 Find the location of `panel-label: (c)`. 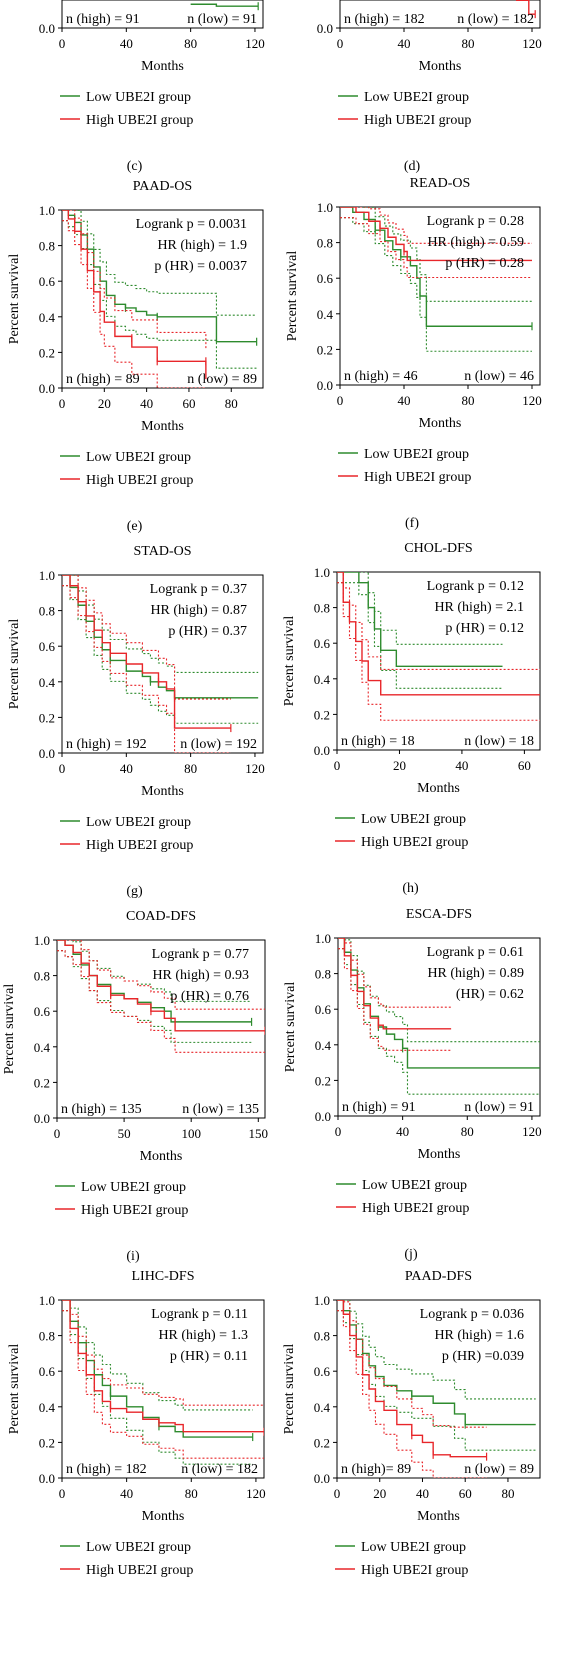

panel-label: (c) is located at coordinates (135, 166).